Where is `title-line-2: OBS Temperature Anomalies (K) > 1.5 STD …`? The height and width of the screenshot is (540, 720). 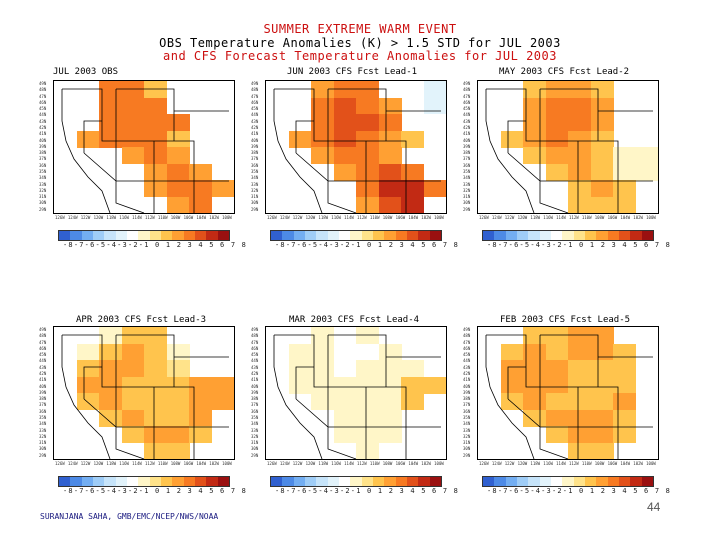 title-line-2: OBS Temperature Anomalies (K) > 1.5 STD … is located at coordinates (360, 43).